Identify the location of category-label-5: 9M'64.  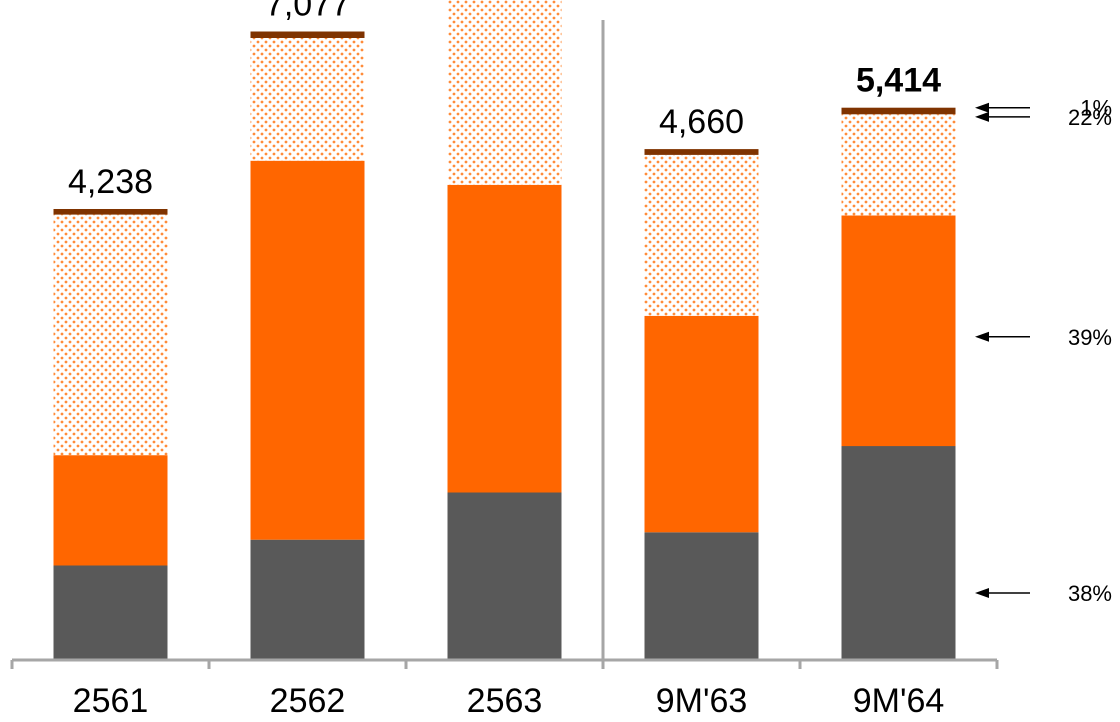
(899, 701).